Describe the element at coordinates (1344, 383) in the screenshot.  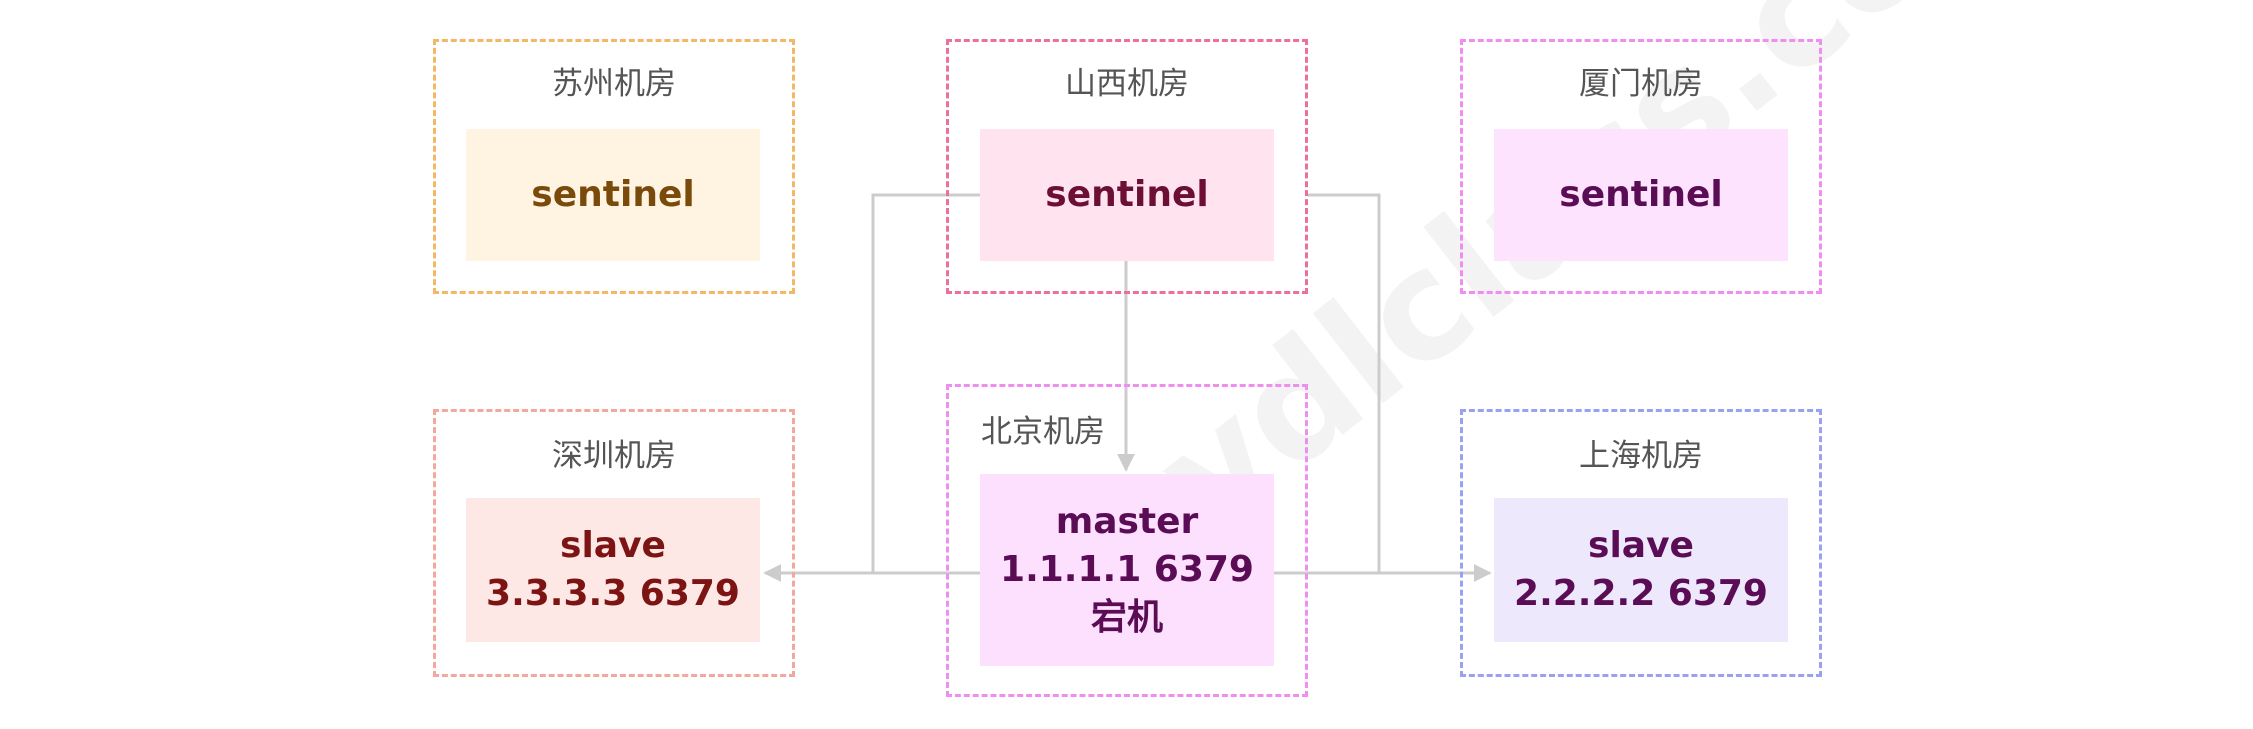
I see `connector-sentinel-right-route` at that location.